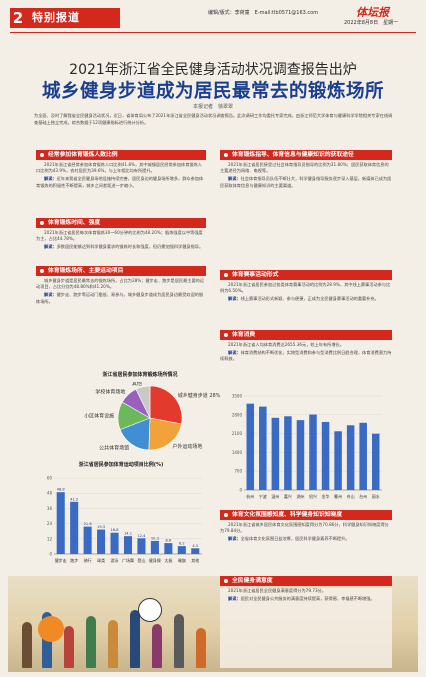  What do you see at coordinates (115, 530) in the screenshot?
I see `bar-value-label: 16.8` at bounding box center [115, 530].